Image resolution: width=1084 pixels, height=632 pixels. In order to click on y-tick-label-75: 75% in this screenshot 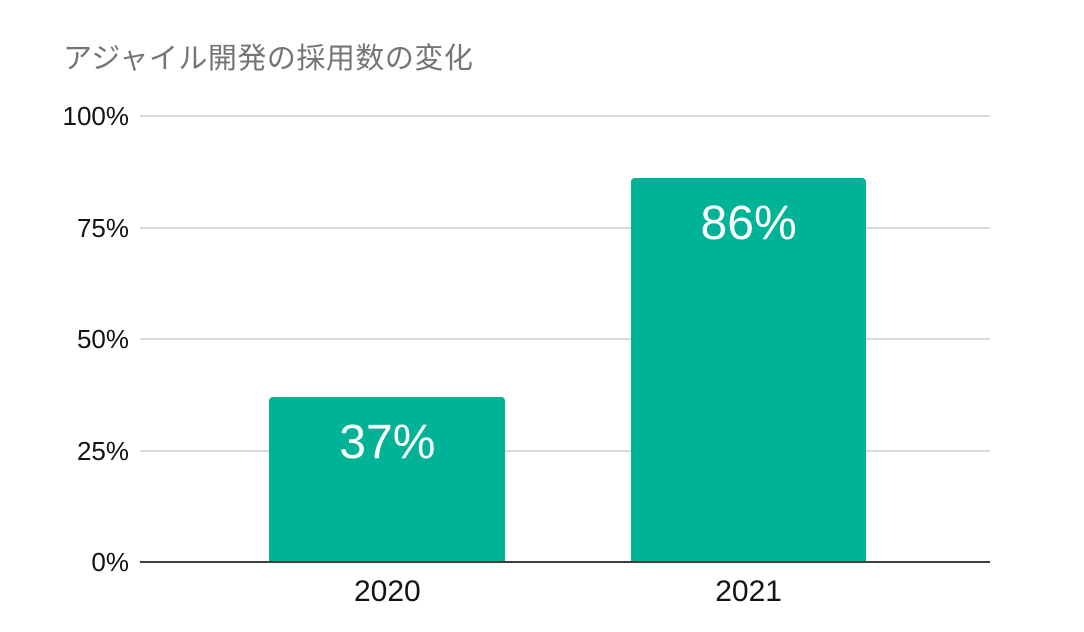, I will do `click(102, 227)`.